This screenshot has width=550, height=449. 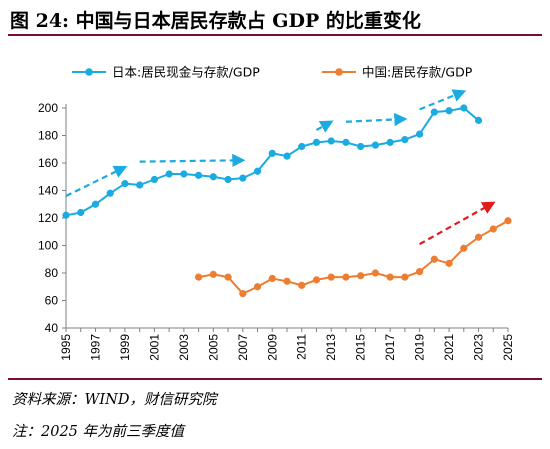 I want to click on chart-title: 图 24: 中国与日本居民存款占 GDP 的比重变化, so click(x=215, y=21).